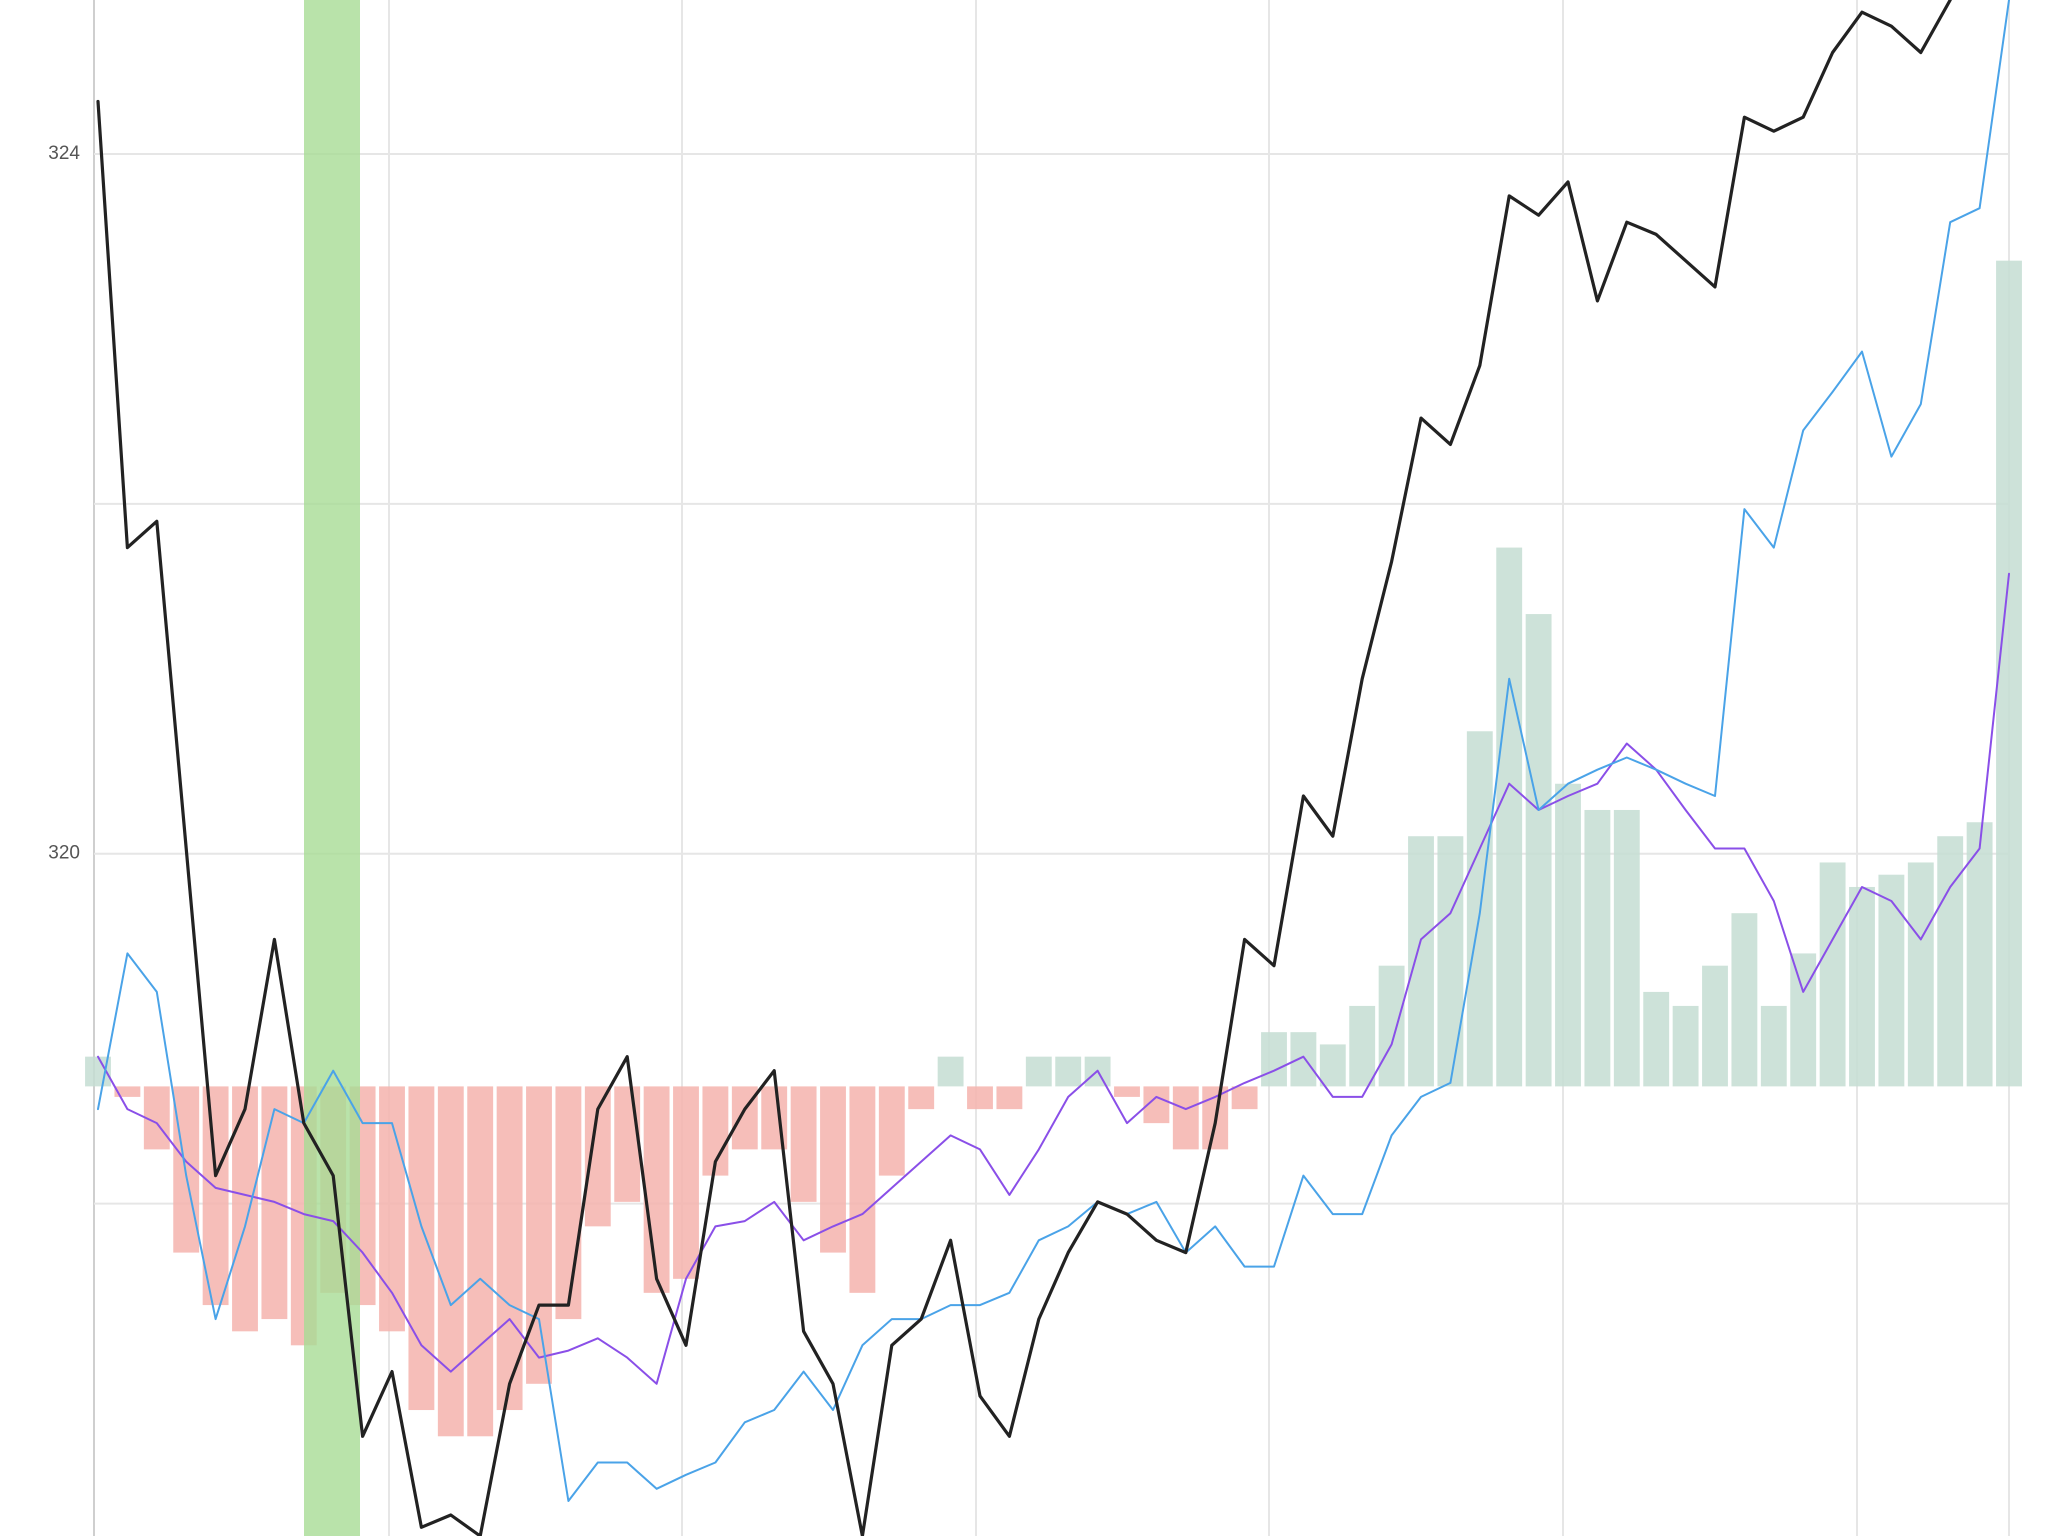  Describe the element at coordinates (64, 153) in the screenshot. I see `y-tick-label: 324` at that location.